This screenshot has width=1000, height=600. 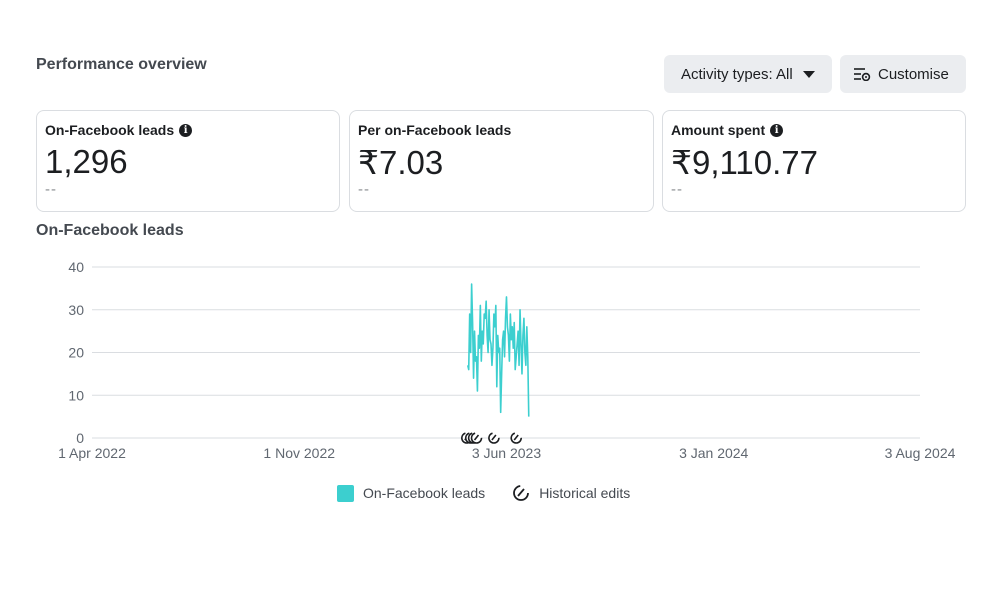 What do you see at coordinates (727, 130) in the screenshot?
I see `metric-label: Amount spent i` at bounding box center [727, 130].